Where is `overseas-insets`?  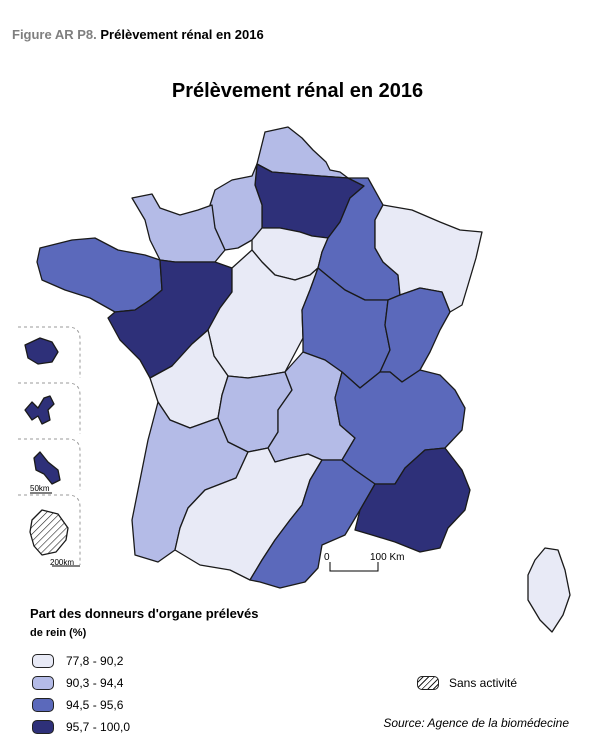 overseas-insets is located at coordinates (49, 445).